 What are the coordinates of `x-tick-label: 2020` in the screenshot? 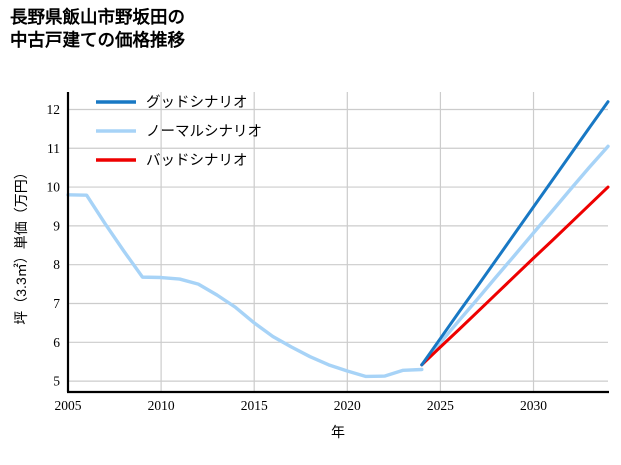 It's located at (347, 405).